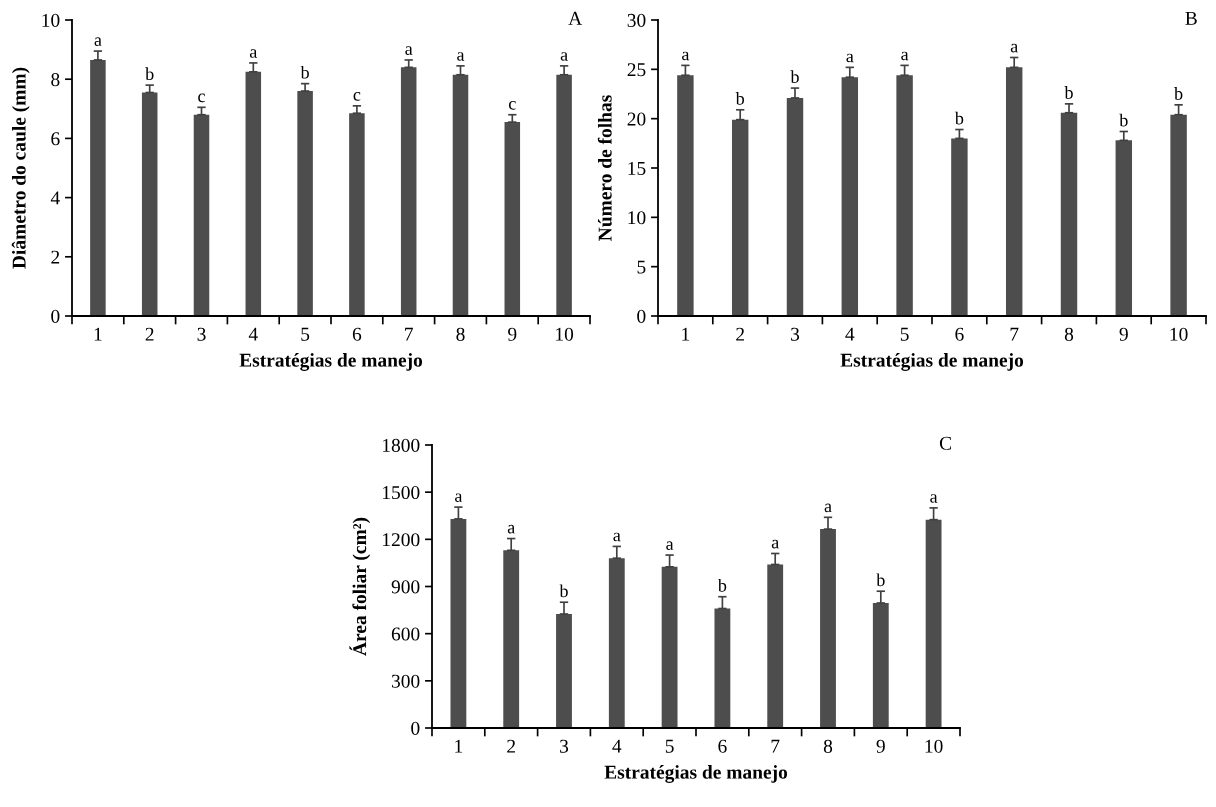 This screenshot has height=807, width=1216. I want to click on y-tick-label: 2, so click(55, 257).